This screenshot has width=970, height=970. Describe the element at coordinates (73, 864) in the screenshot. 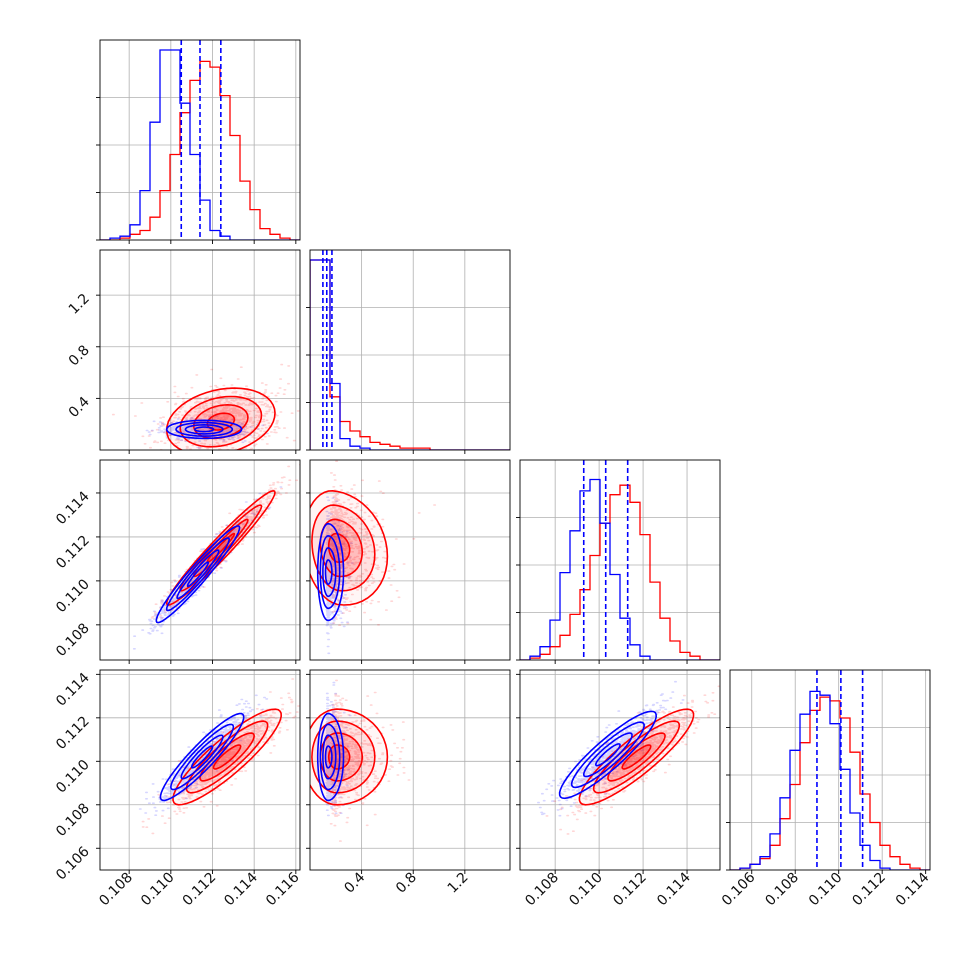

I see `y-tick-label: 0.106` at that location.